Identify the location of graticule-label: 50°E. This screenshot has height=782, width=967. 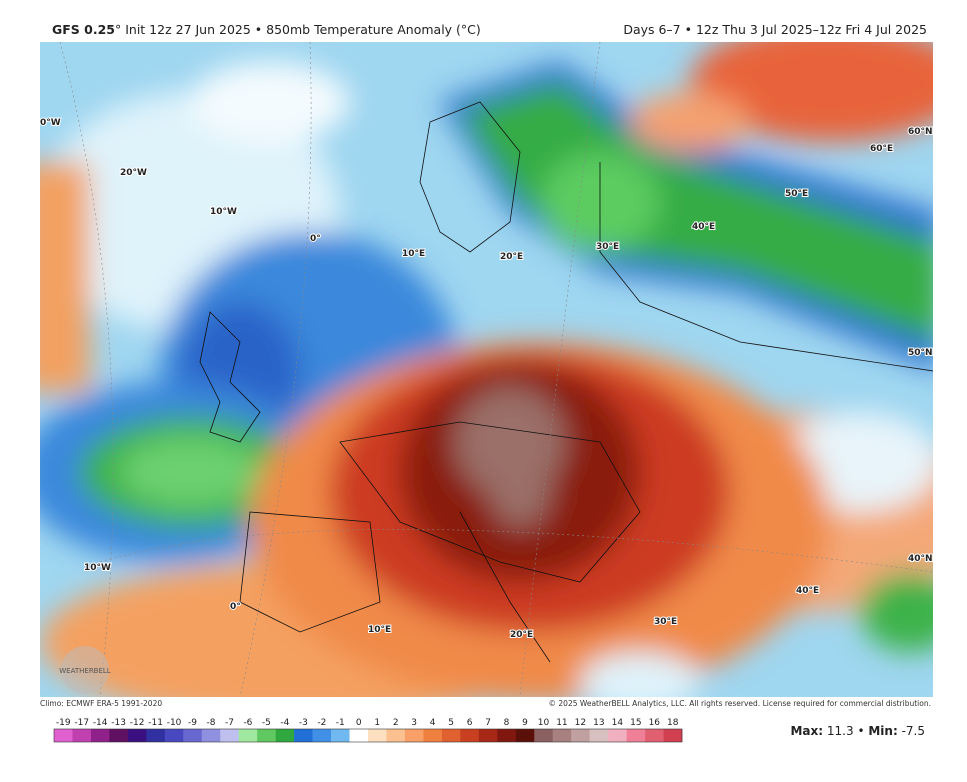
(796, 194).